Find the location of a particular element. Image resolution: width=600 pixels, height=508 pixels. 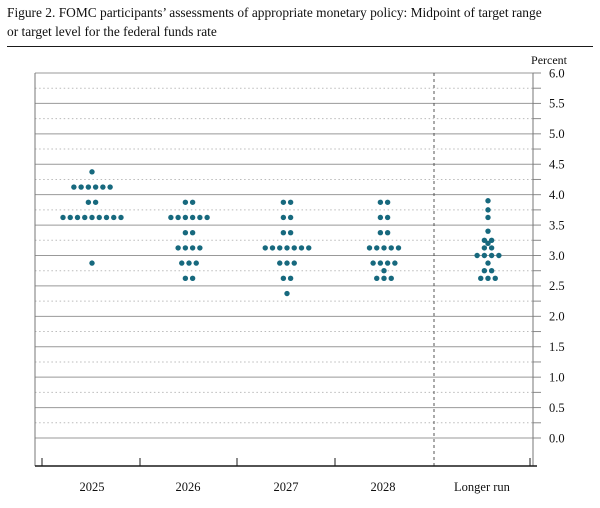

y-axis-tick-label: 1.5 is located at coordinates (557, 347).